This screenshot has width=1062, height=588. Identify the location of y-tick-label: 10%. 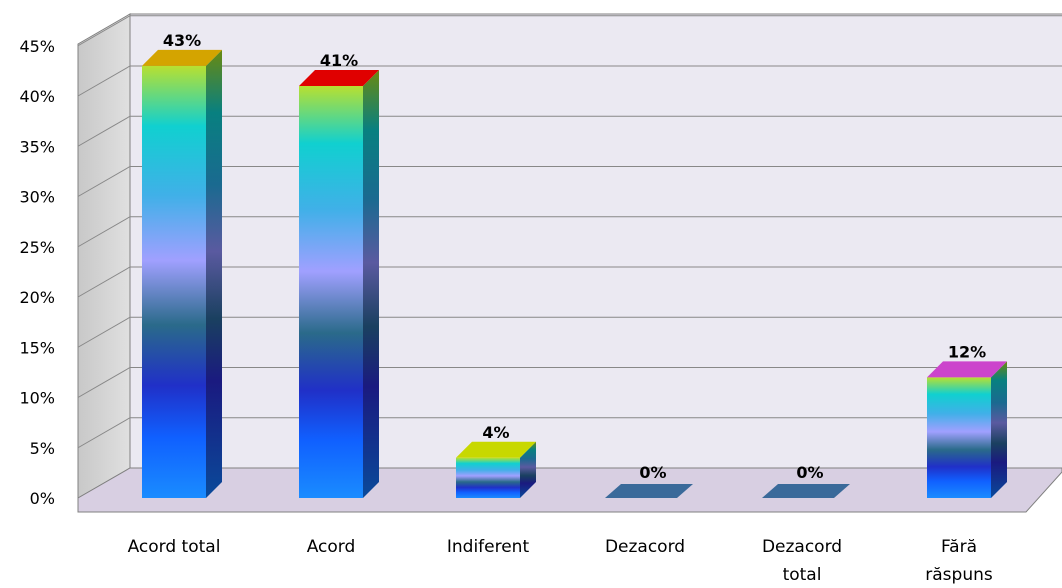
(37, 398).